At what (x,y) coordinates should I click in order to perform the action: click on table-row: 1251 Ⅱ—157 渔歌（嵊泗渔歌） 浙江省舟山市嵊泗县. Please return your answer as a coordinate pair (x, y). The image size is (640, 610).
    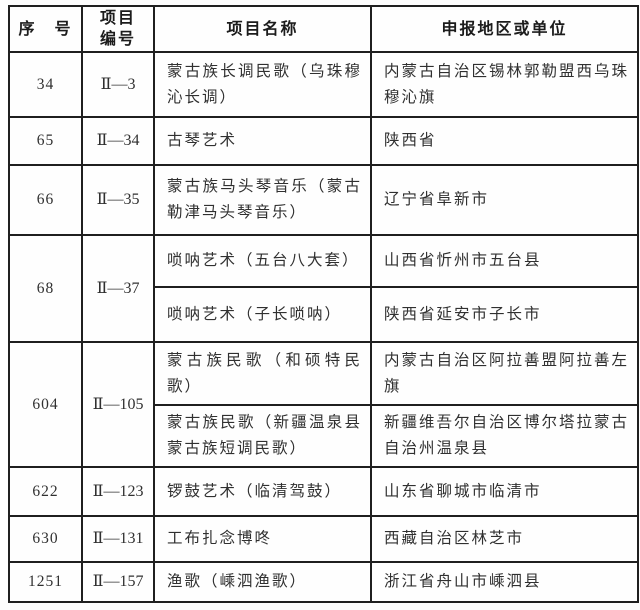
    Looking at the image, I should click on (323, 582).